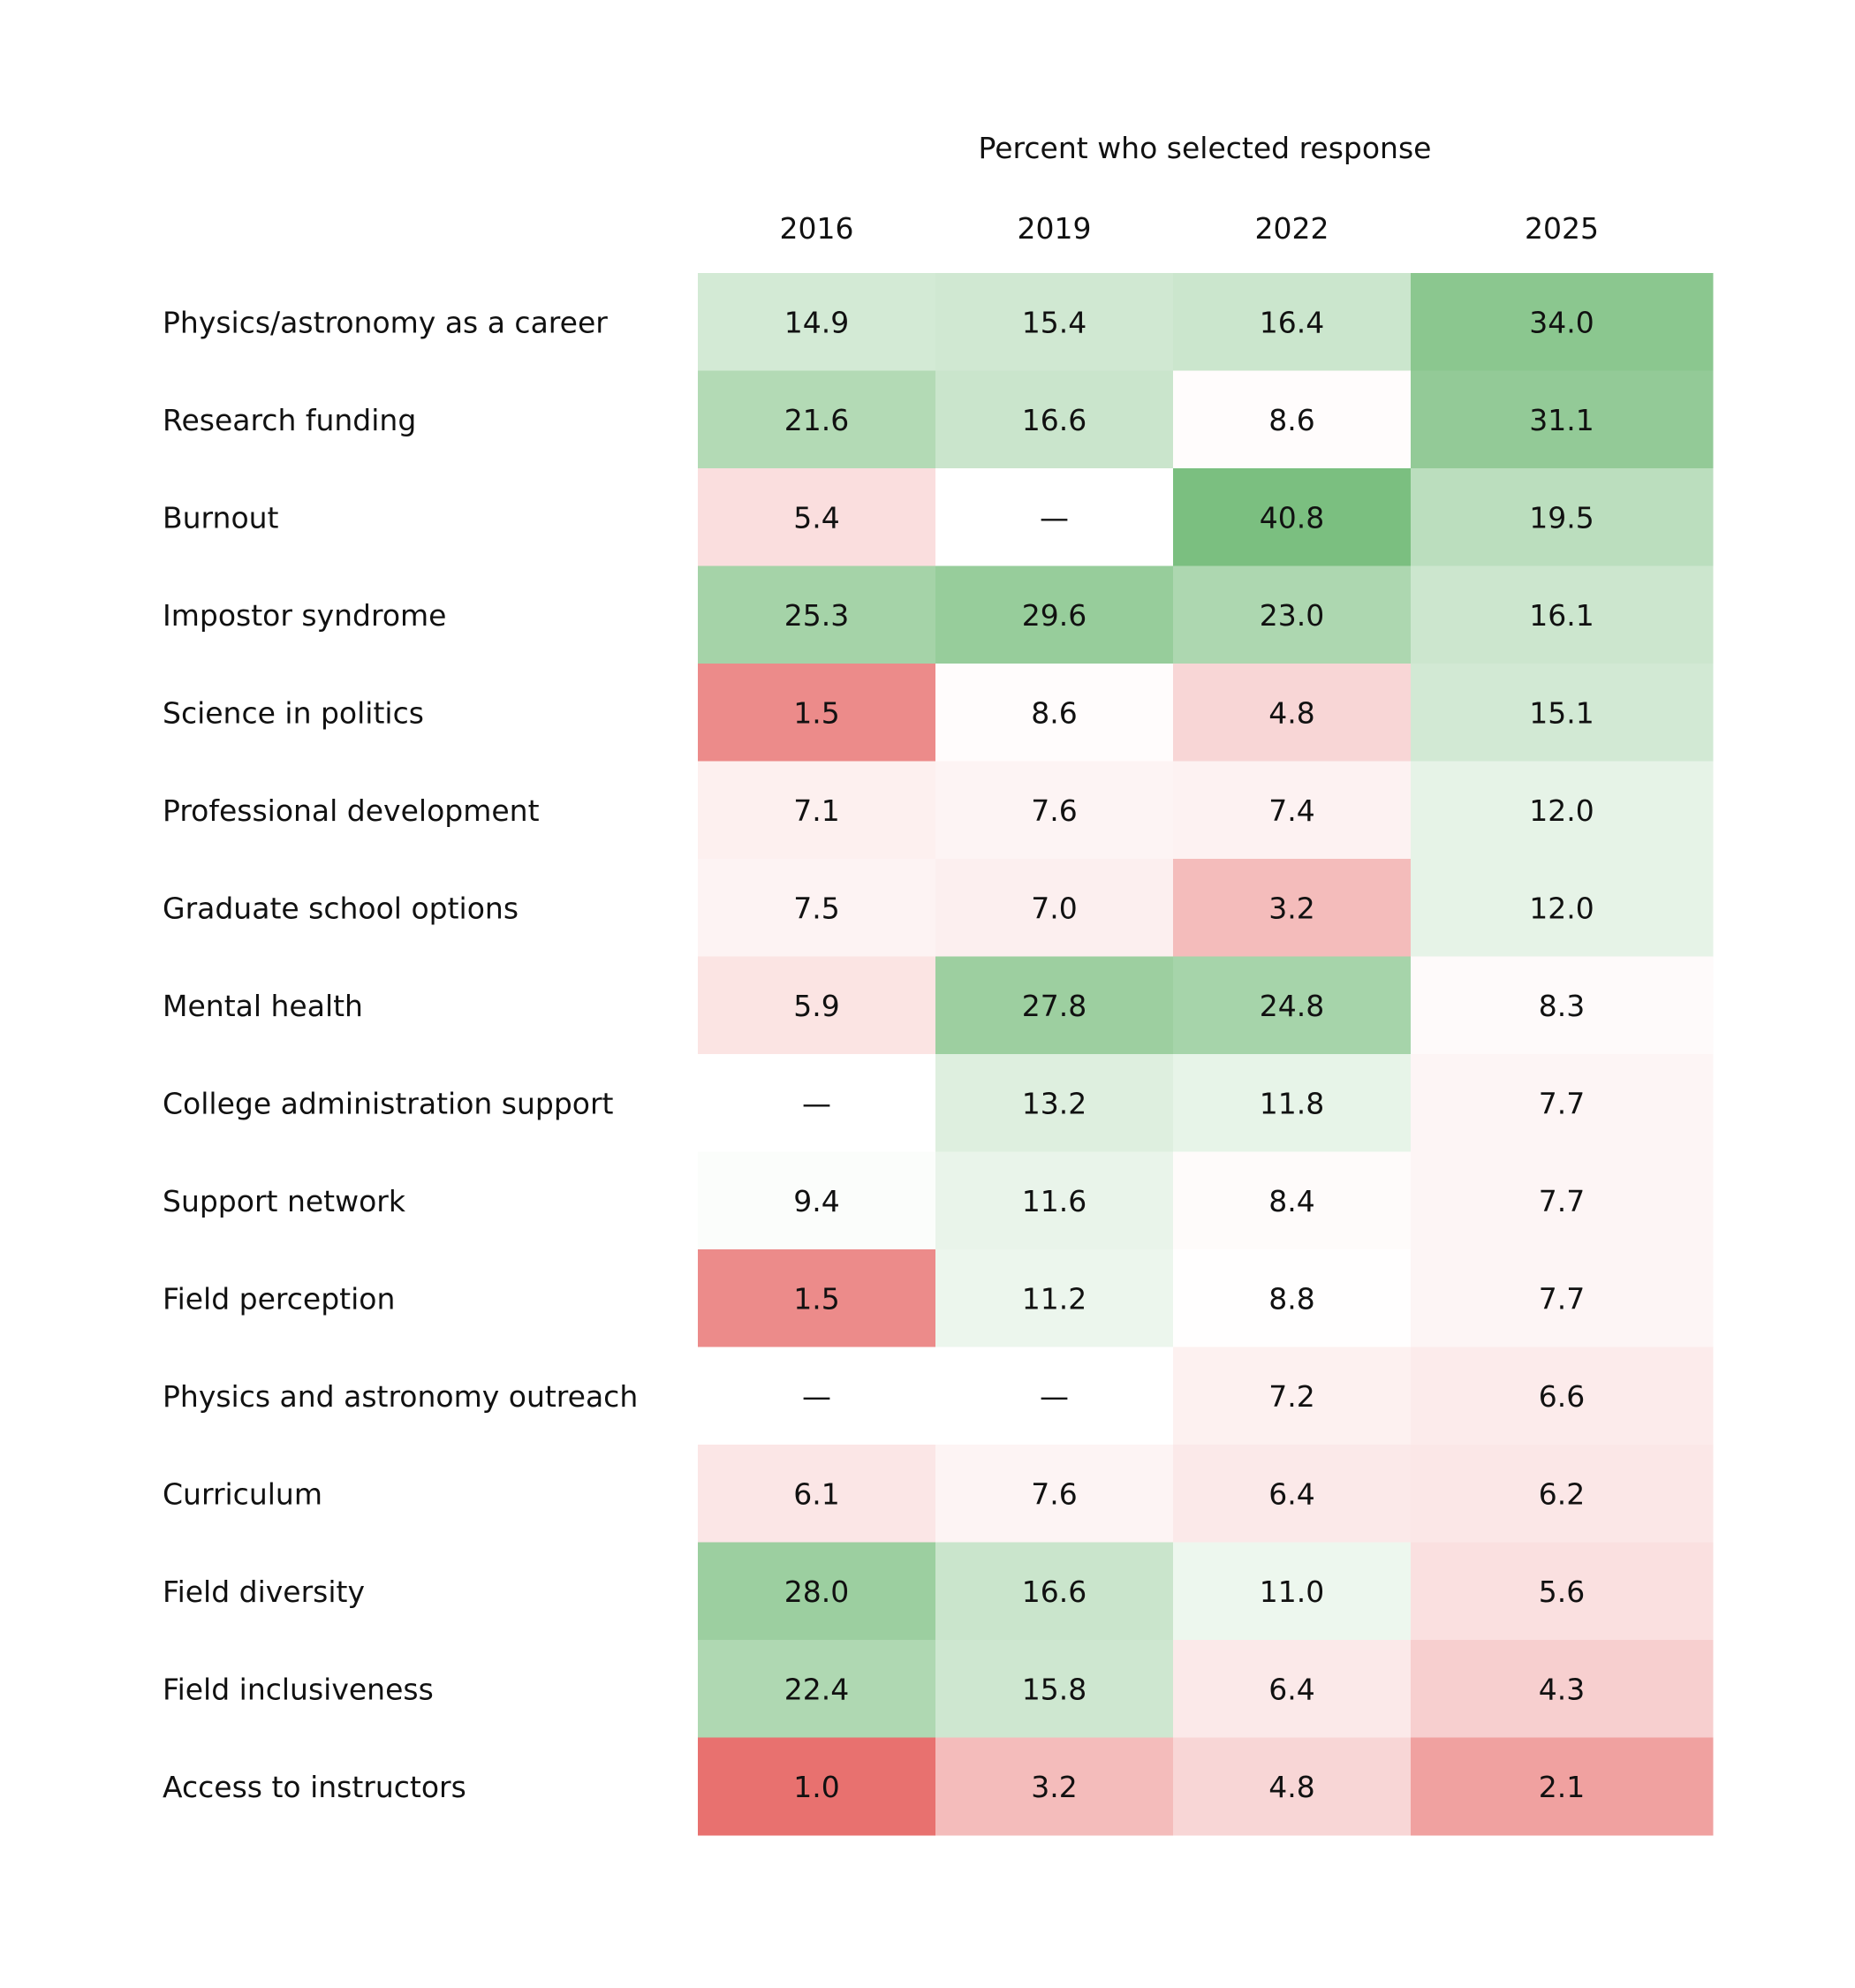 The width and height of the screenshot is (1855, 1988). I want to click on cell-value-label: 23.0, so click(1292, 615).